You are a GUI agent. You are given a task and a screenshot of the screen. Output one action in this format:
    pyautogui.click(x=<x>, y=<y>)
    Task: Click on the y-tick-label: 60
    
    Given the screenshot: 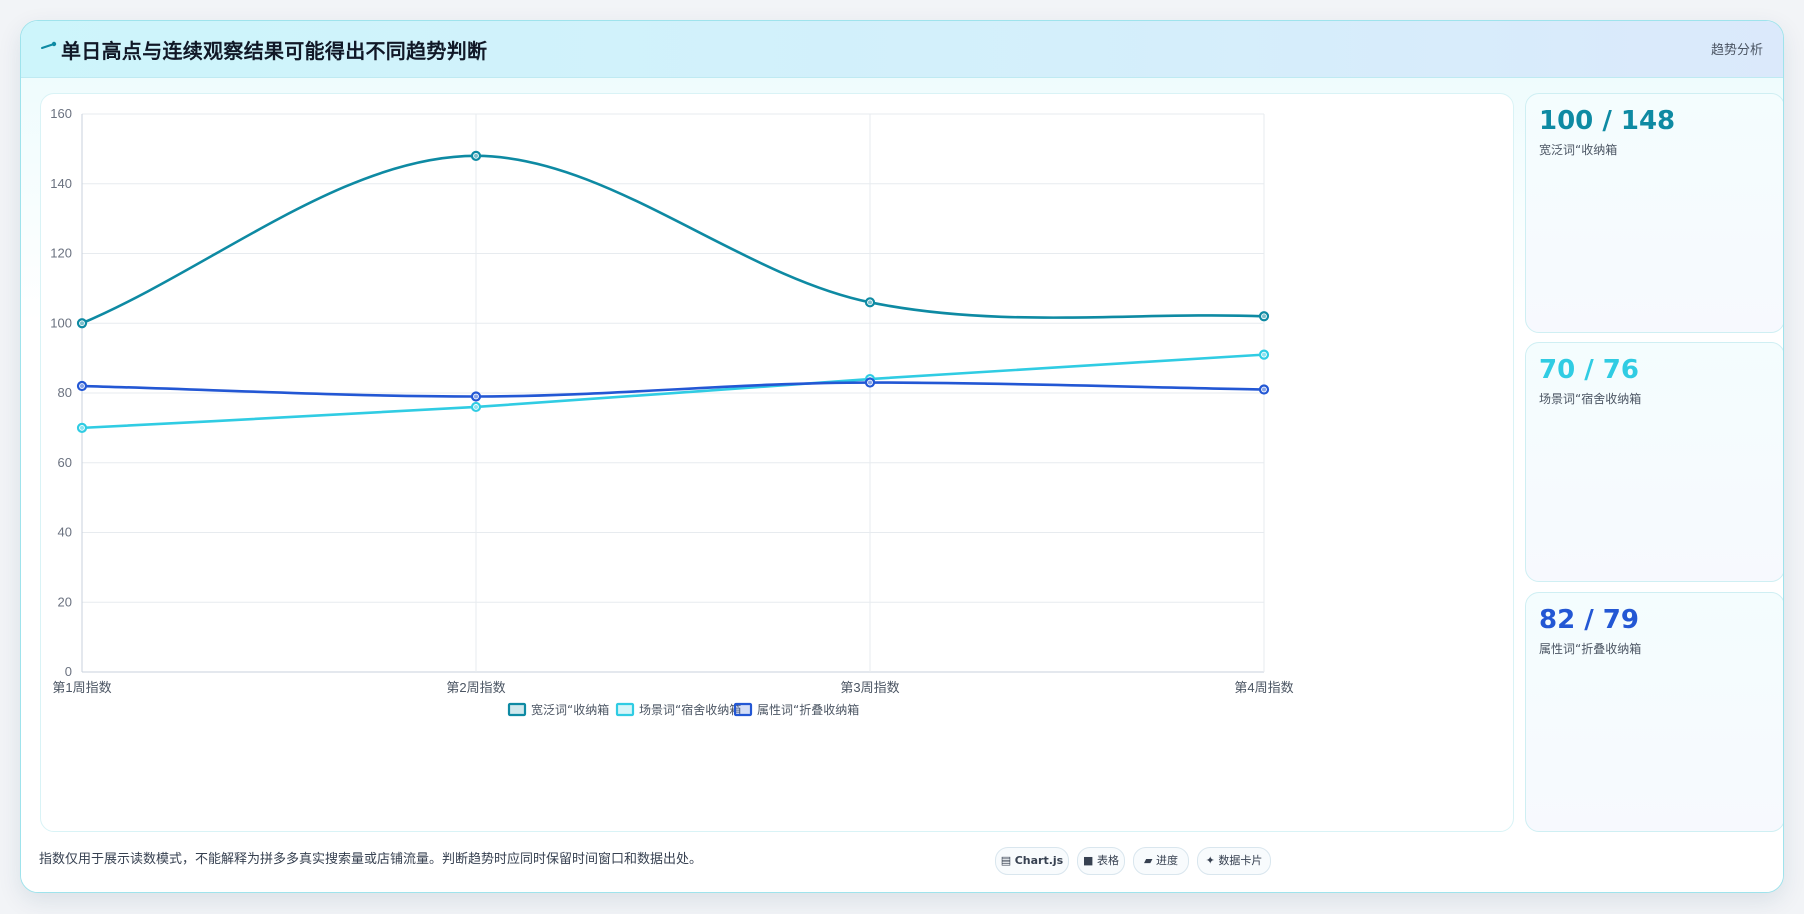 What is the action you would take?
    pyautogui.click(x=65, y=462)
    